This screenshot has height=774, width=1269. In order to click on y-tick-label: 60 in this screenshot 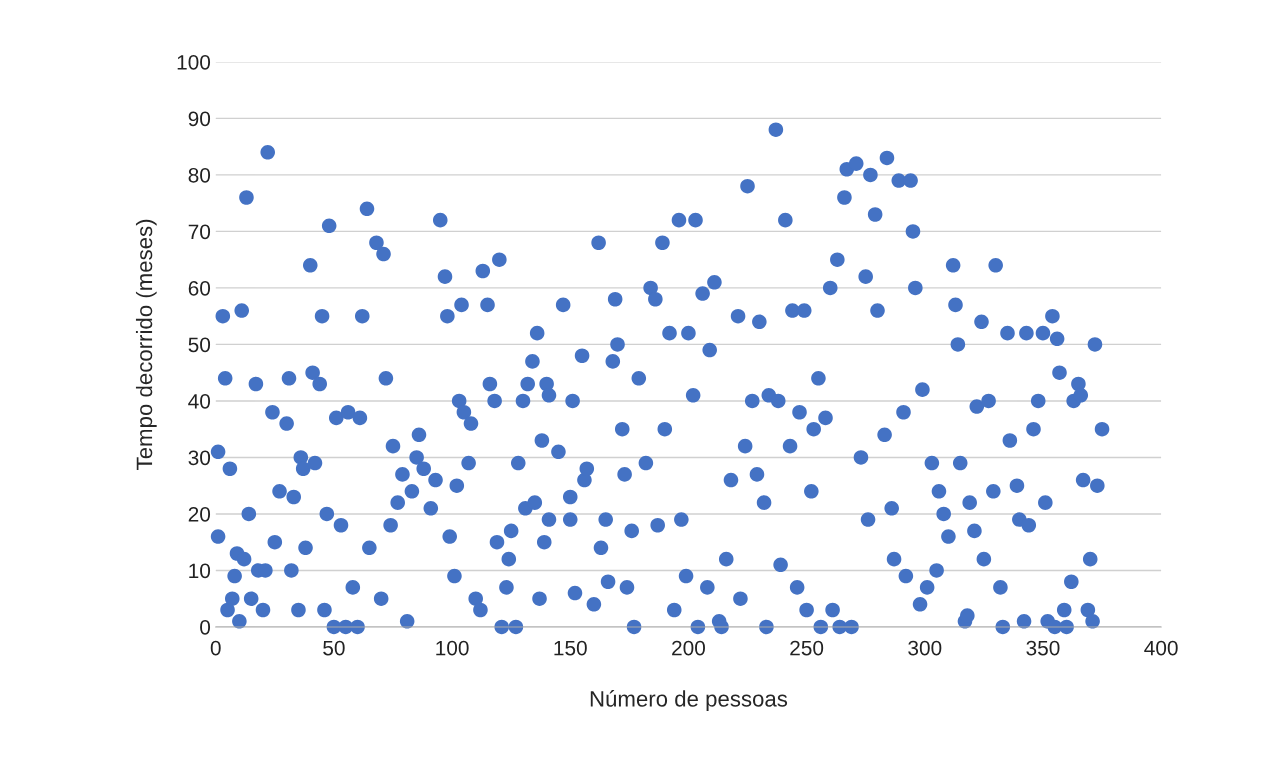, I will do `click(199, 288)`.